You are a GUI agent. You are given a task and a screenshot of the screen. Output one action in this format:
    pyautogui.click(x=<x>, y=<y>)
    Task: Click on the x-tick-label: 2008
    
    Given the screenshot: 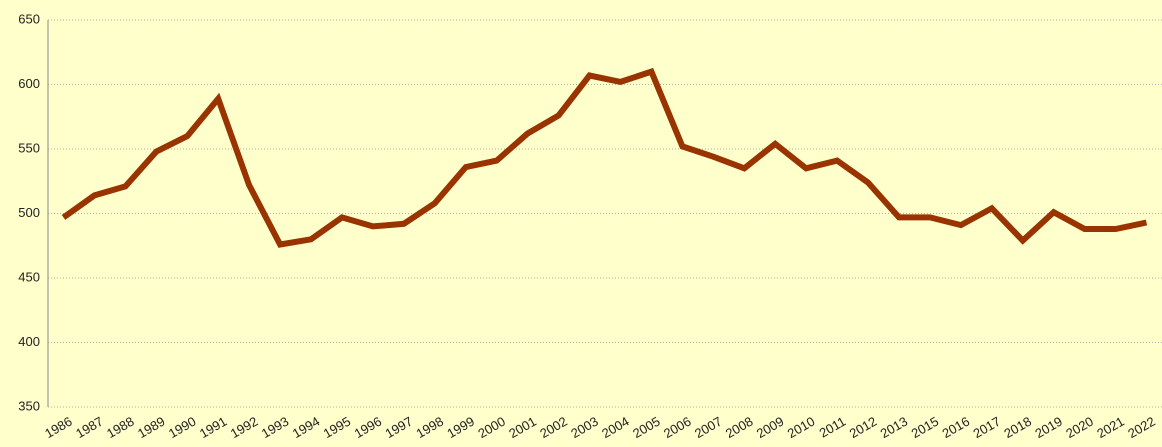 What is the action you would take?
    pyautogui.click(x=739, y=427)
    